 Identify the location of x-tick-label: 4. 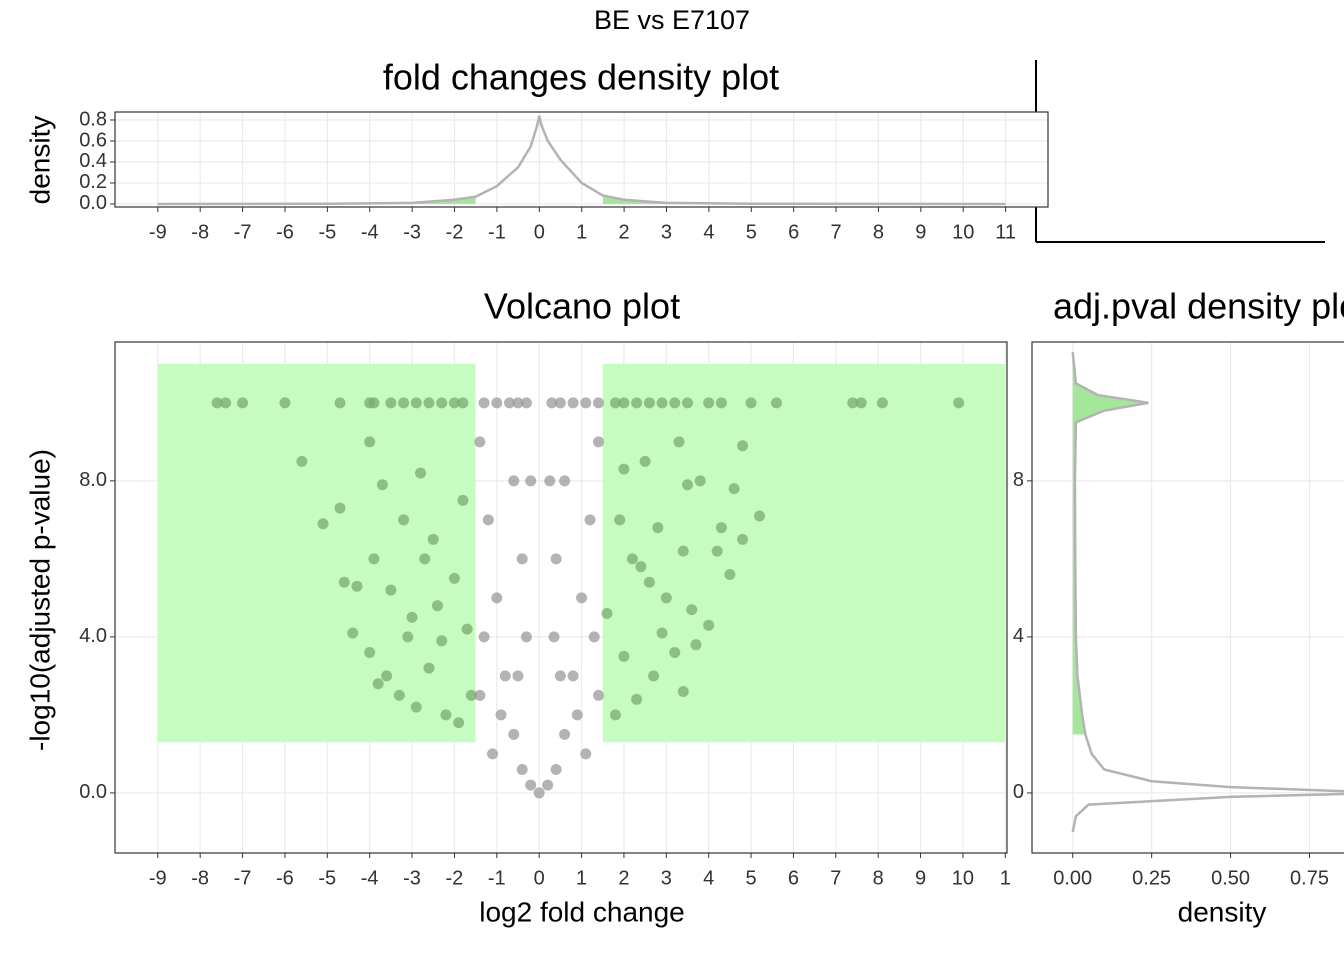
(708, 232).